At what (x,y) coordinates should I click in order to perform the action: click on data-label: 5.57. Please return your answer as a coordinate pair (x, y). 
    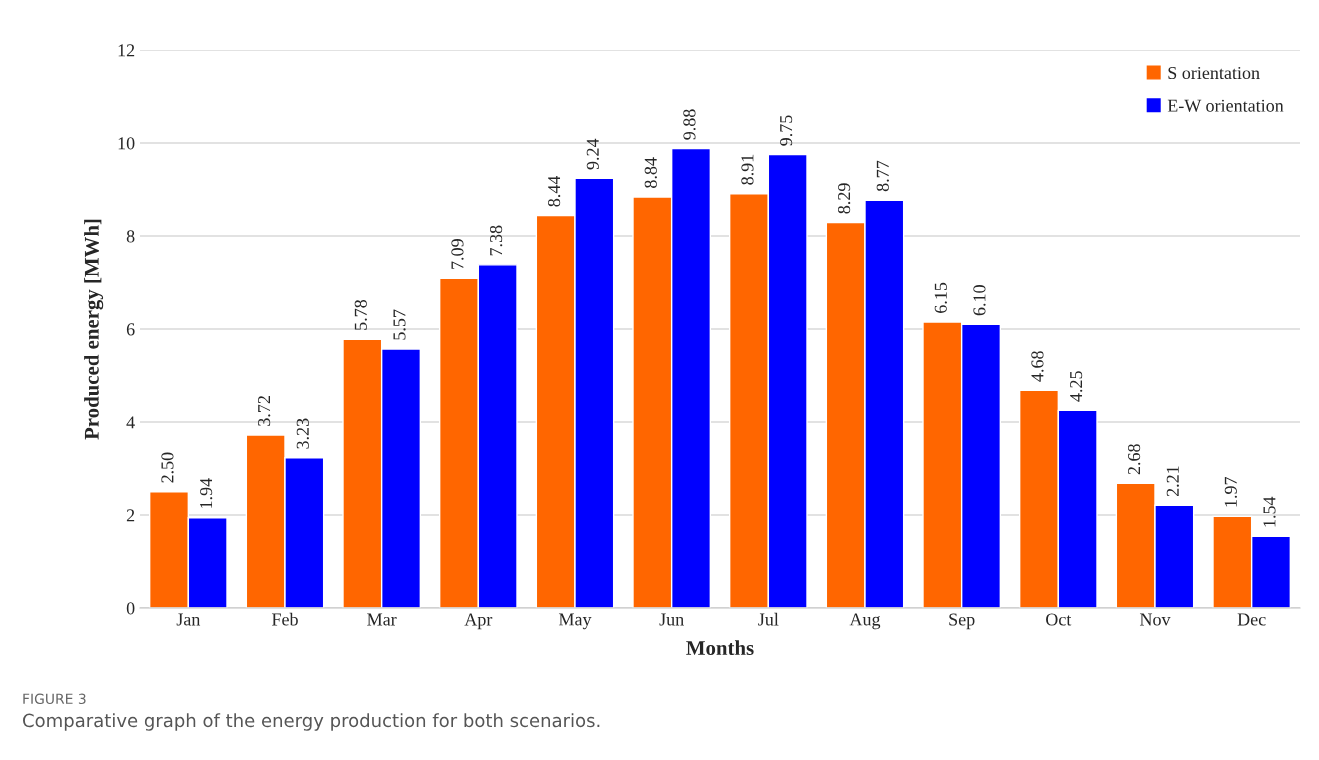
    Looking at the image, I should click on (399, 324).